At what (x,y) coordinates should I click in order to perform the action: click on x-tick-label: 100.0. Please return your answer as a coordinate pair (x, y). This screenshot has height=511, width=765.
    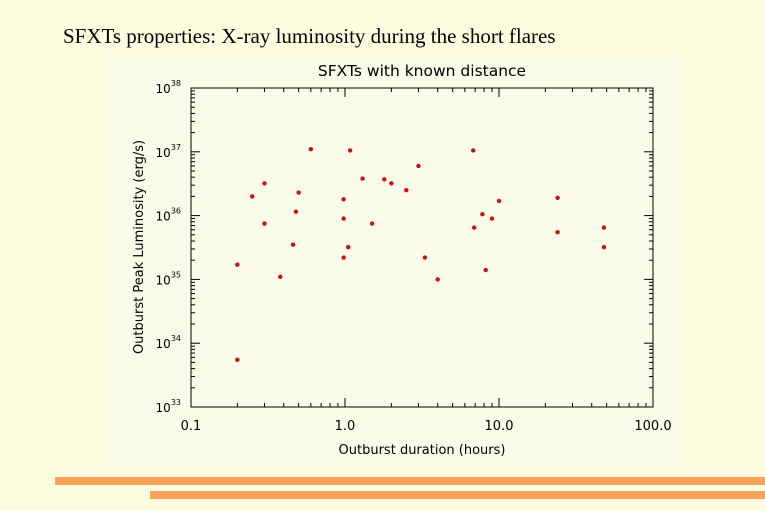
    Looking at the image, I should click on (652, 426).